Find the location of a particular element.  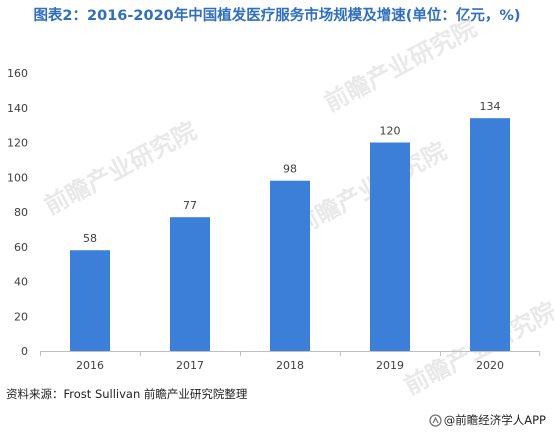

y-tick-label: 120 is located at coordinates (17, 143).